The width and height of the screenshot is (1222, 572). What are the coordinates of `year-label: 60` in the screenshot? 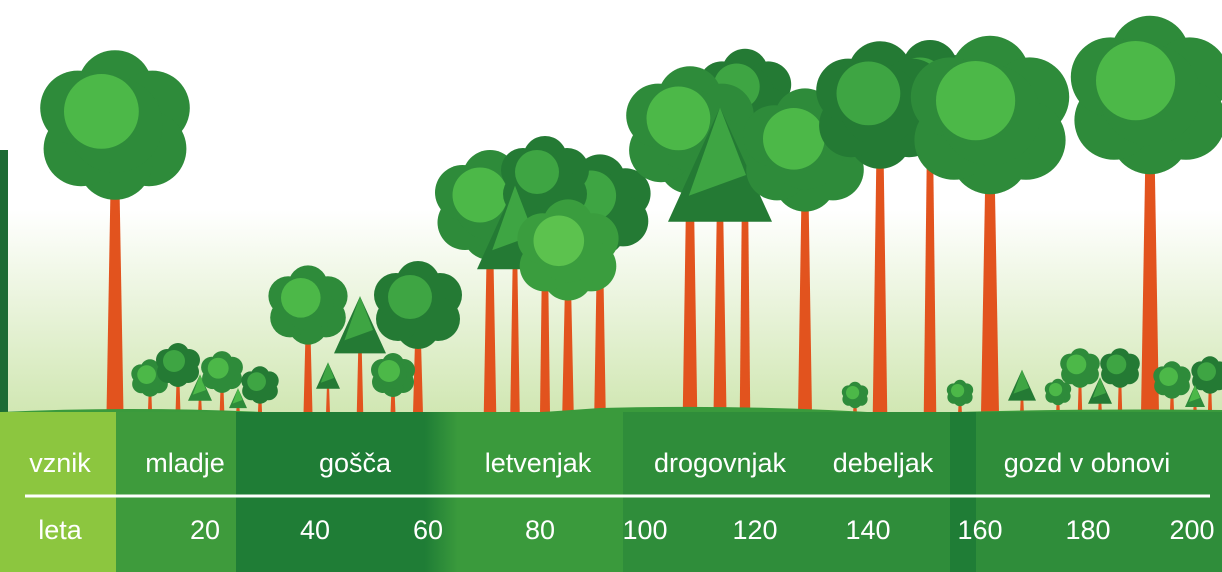 It's located at (428, 530).